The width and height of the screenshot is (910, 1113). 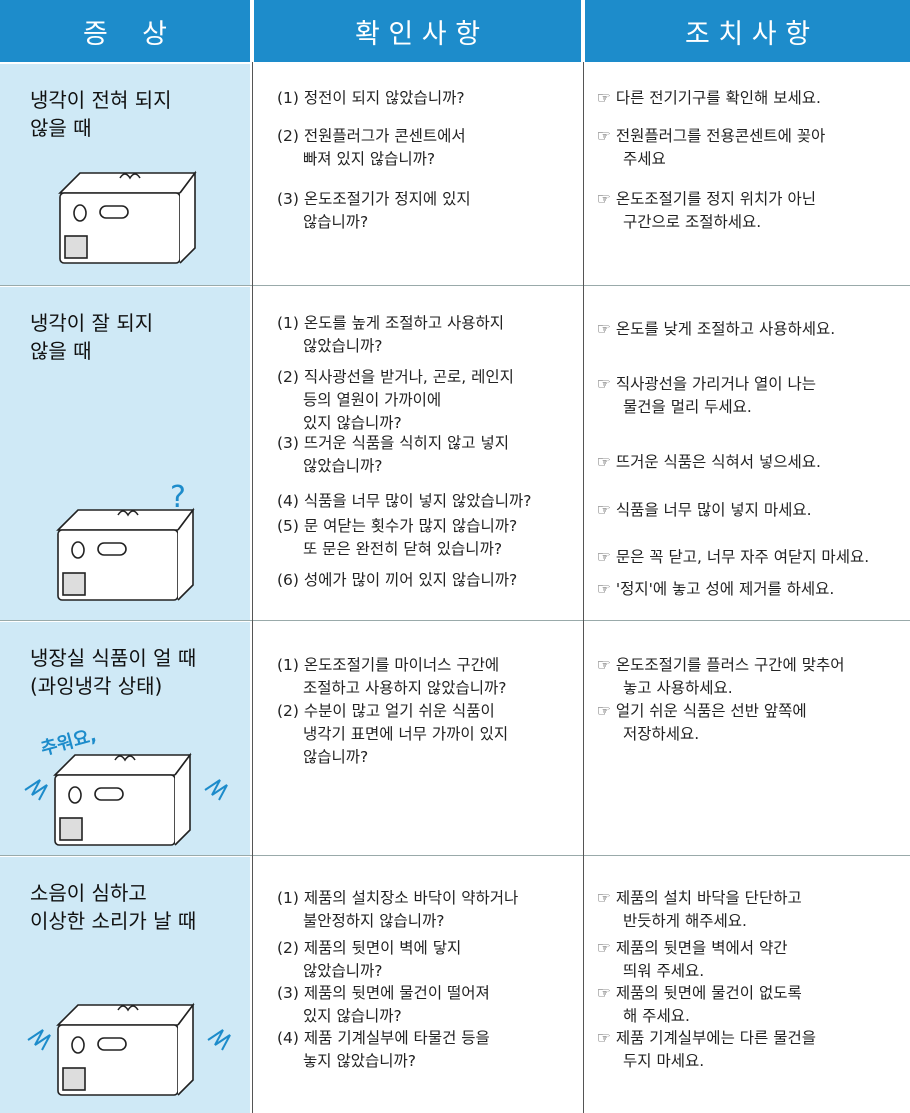 What do you see at coordinates (417, 31) in the screenshot?
I see `header-cell: 확 인 사 항` at bounding box center [417, 31].